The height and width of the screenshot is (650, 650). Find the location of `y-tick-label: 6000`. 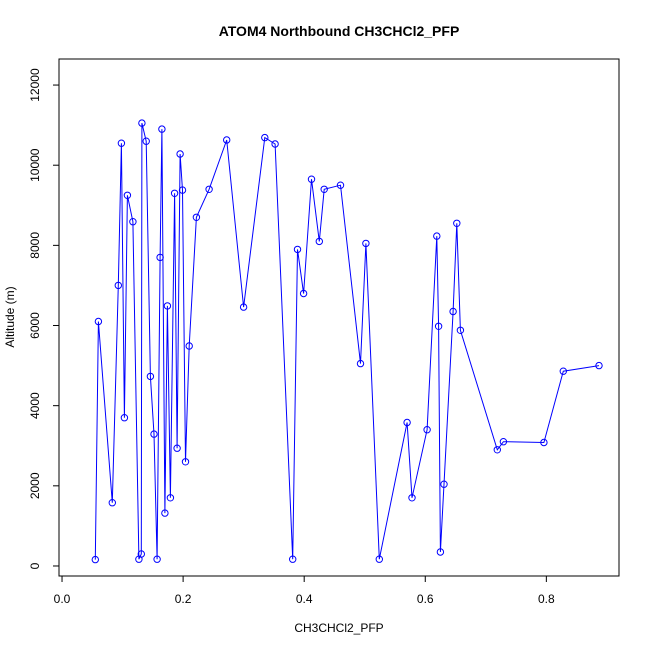

y-tick-label: 6000 is located at coordinates (35, 325).